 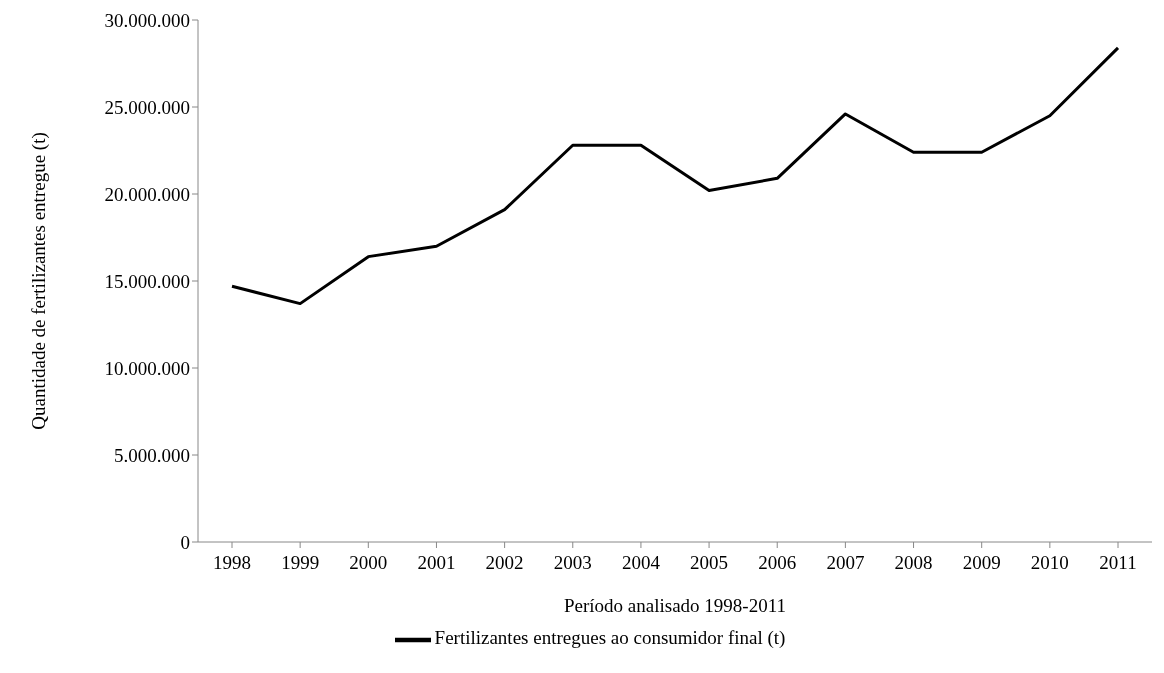 I want to click on x-tick-label: 2004, so click(x=641, y=563).